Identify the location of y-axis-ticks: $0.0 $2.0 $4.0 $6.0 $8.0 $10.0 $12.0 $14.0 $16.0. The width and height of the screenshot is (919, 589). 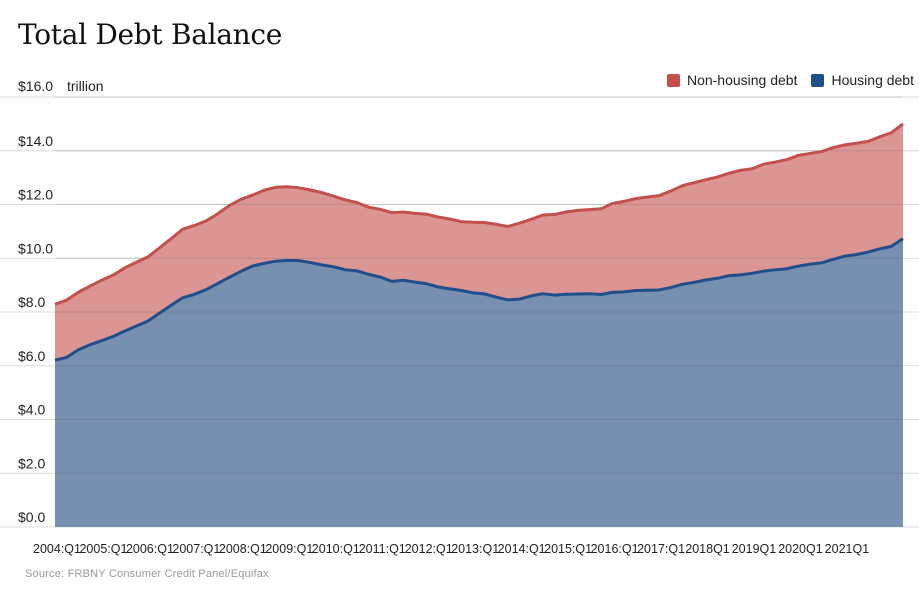
(35, 301).